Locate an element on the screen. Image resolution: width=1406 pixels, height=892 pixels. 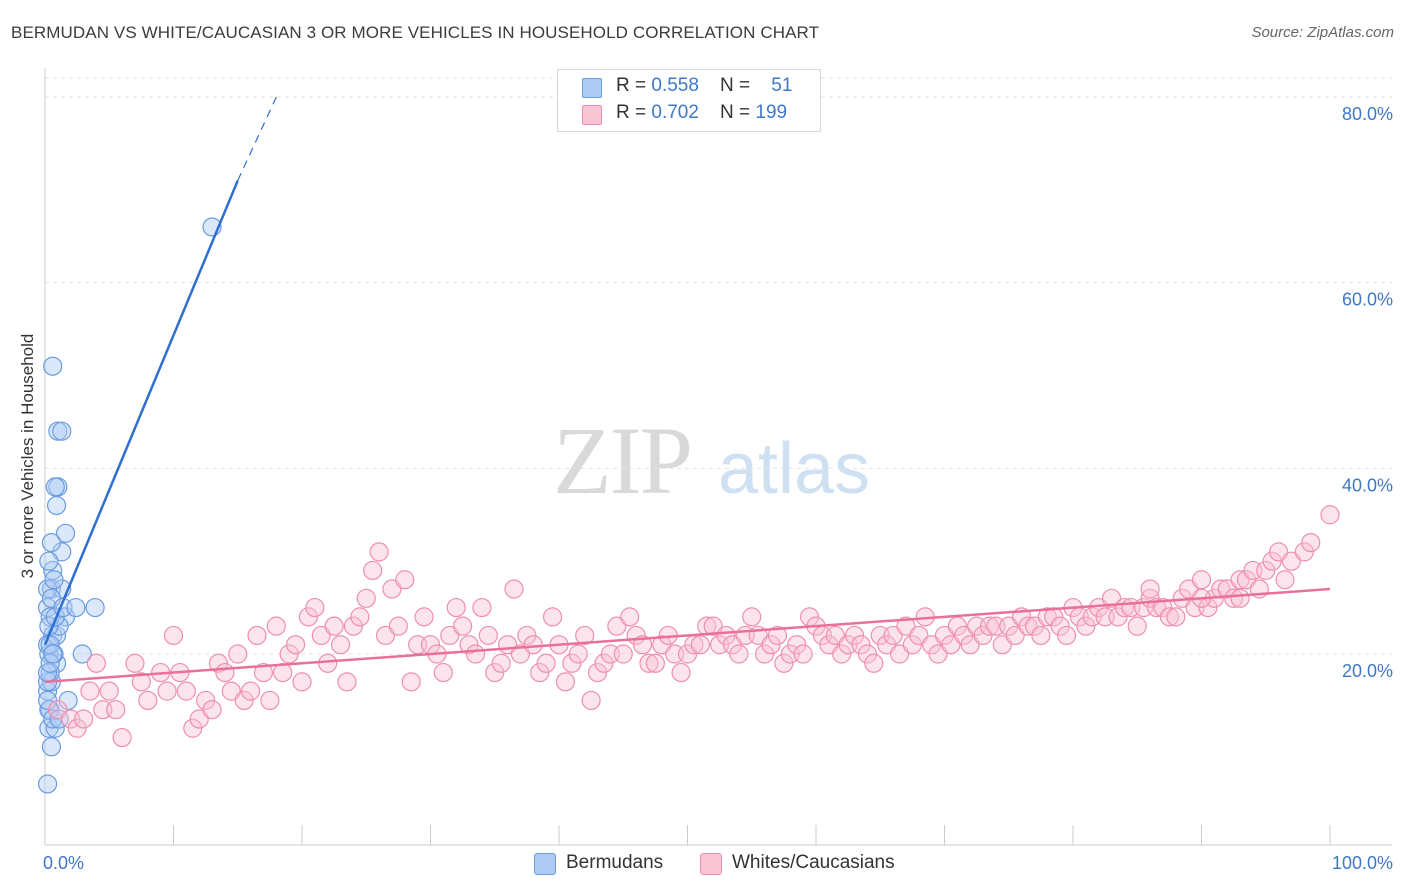
y-tick-label-1: 40.0% is located at coordinates (1367, 485).